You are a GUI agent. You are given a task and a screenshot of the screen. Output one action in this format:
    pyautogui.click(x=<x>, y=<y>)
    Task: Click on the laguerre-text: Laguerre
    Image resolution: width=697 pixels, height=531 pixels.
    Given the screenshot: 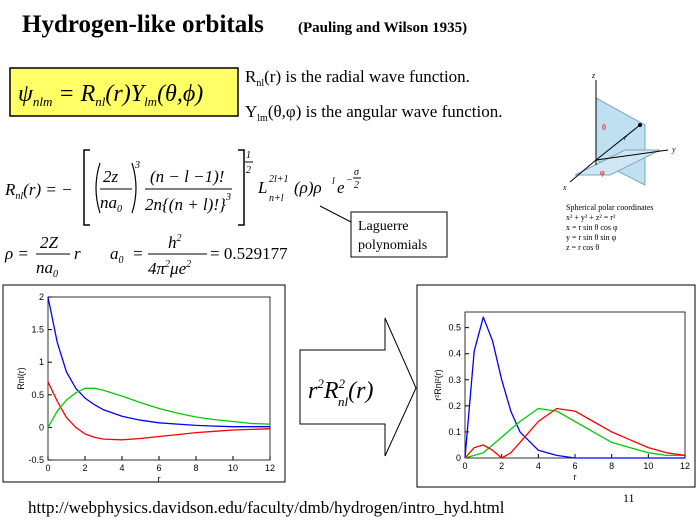 What is the action you would take?
    pyautogui.click(x=383, y=226)
    